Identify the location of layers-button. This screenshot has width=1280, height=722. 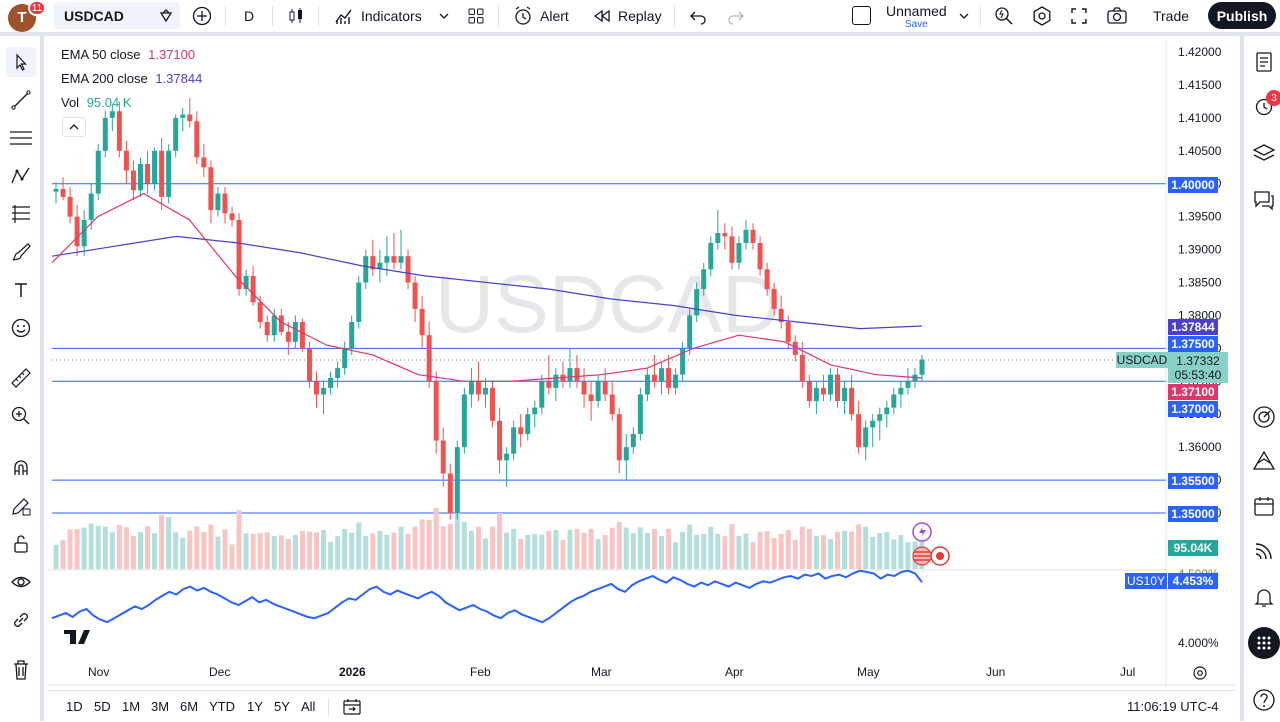
(1264, 153).